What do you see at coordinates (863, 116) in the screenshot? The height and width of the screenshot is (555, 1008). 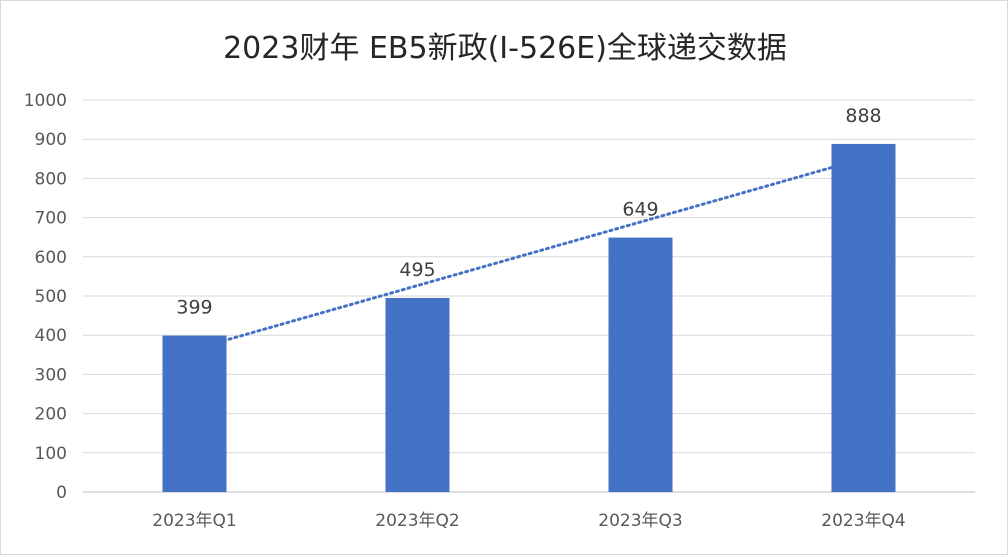 I see `data-label: 888` at bounding box center [863, 116].